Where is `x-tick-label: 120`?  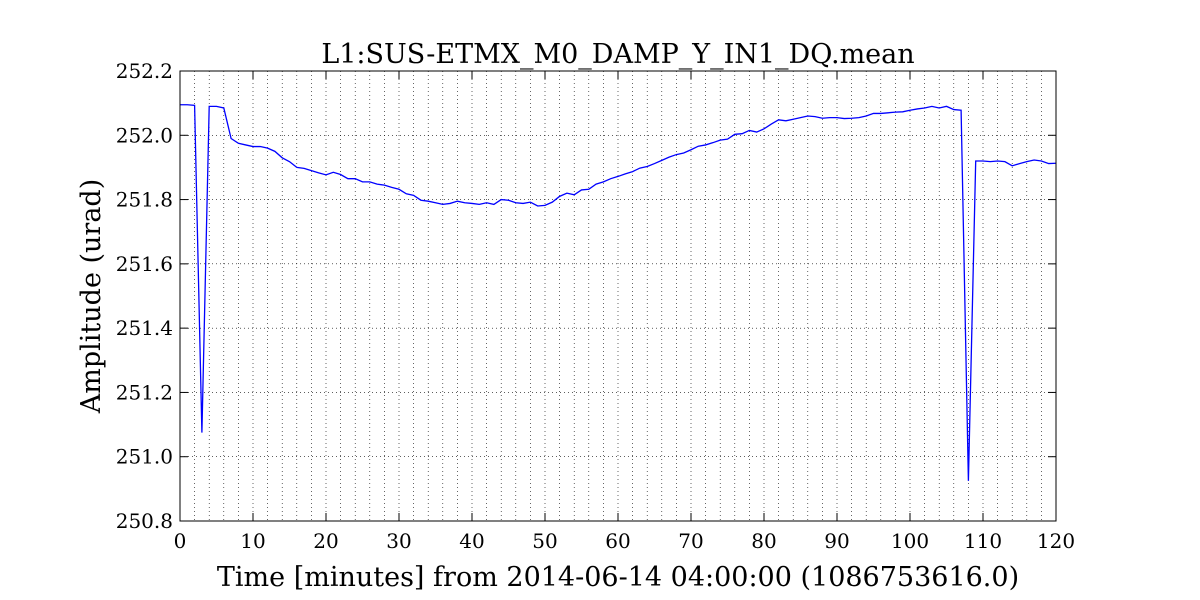 x-tick-label: 120 is located at coordinates (1056, 541).